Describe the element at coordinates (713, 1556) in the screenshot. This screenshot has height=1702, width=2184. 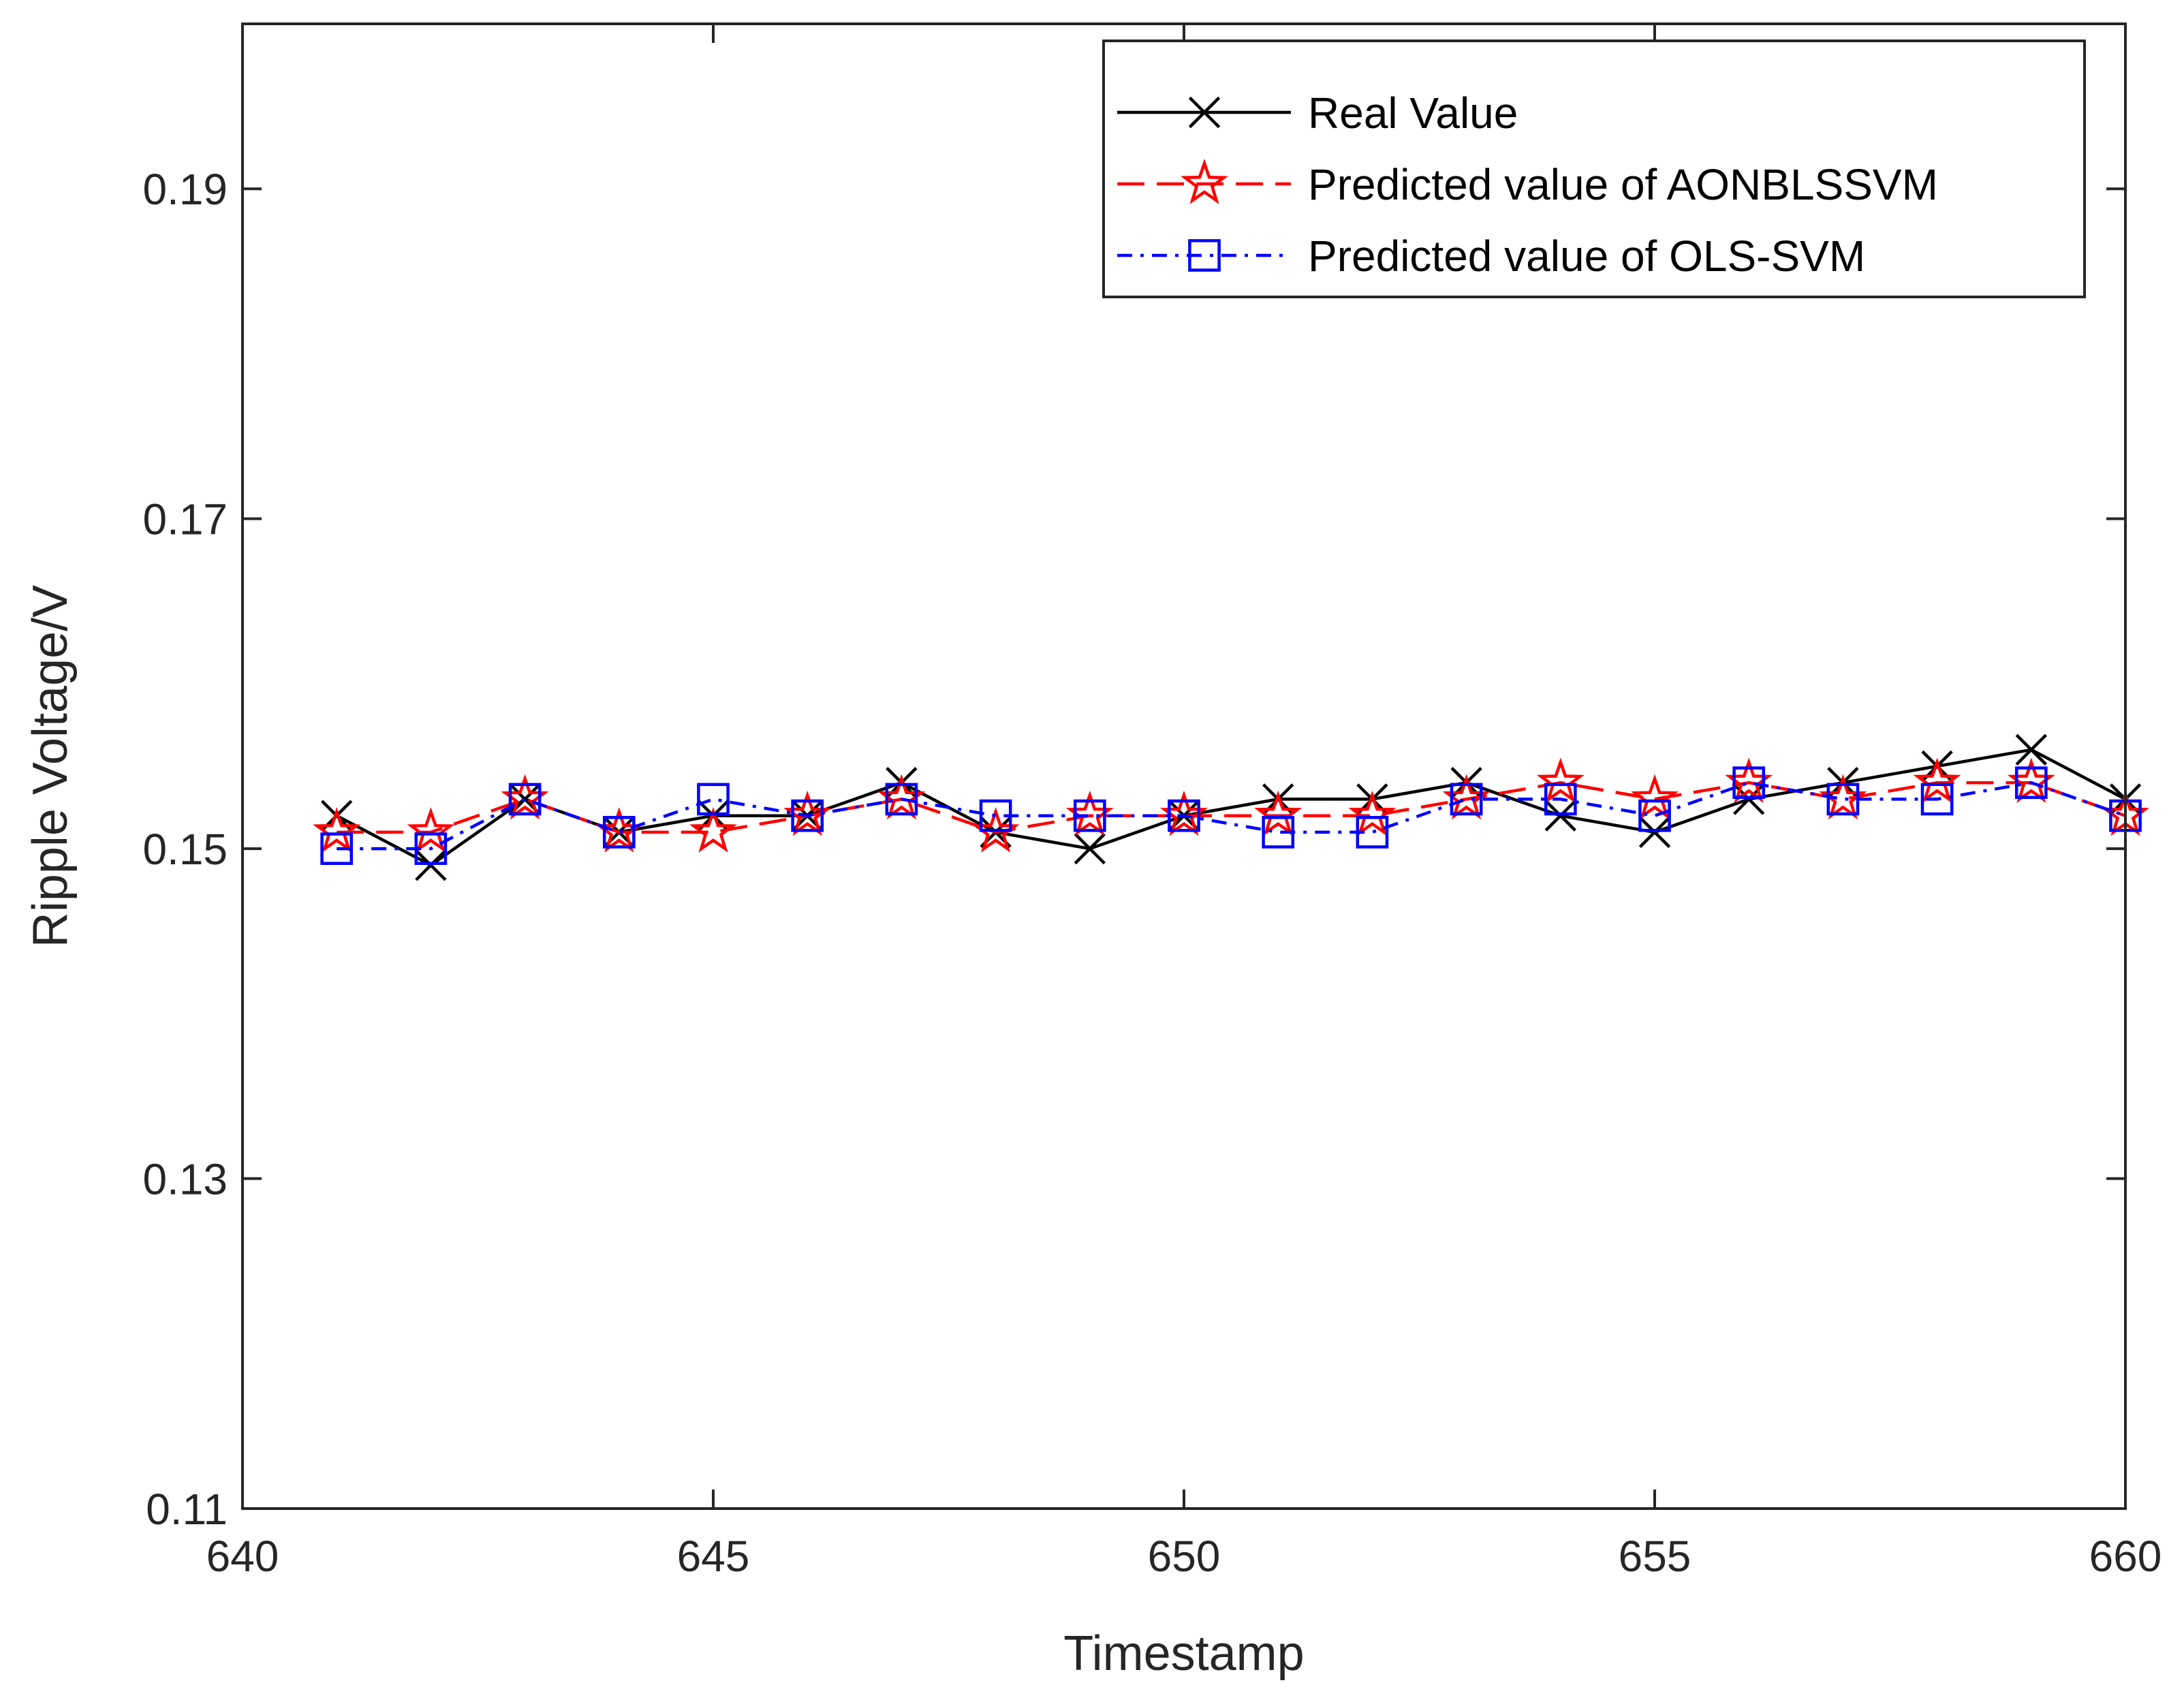
I see `x-tick-label: 645` at that location.